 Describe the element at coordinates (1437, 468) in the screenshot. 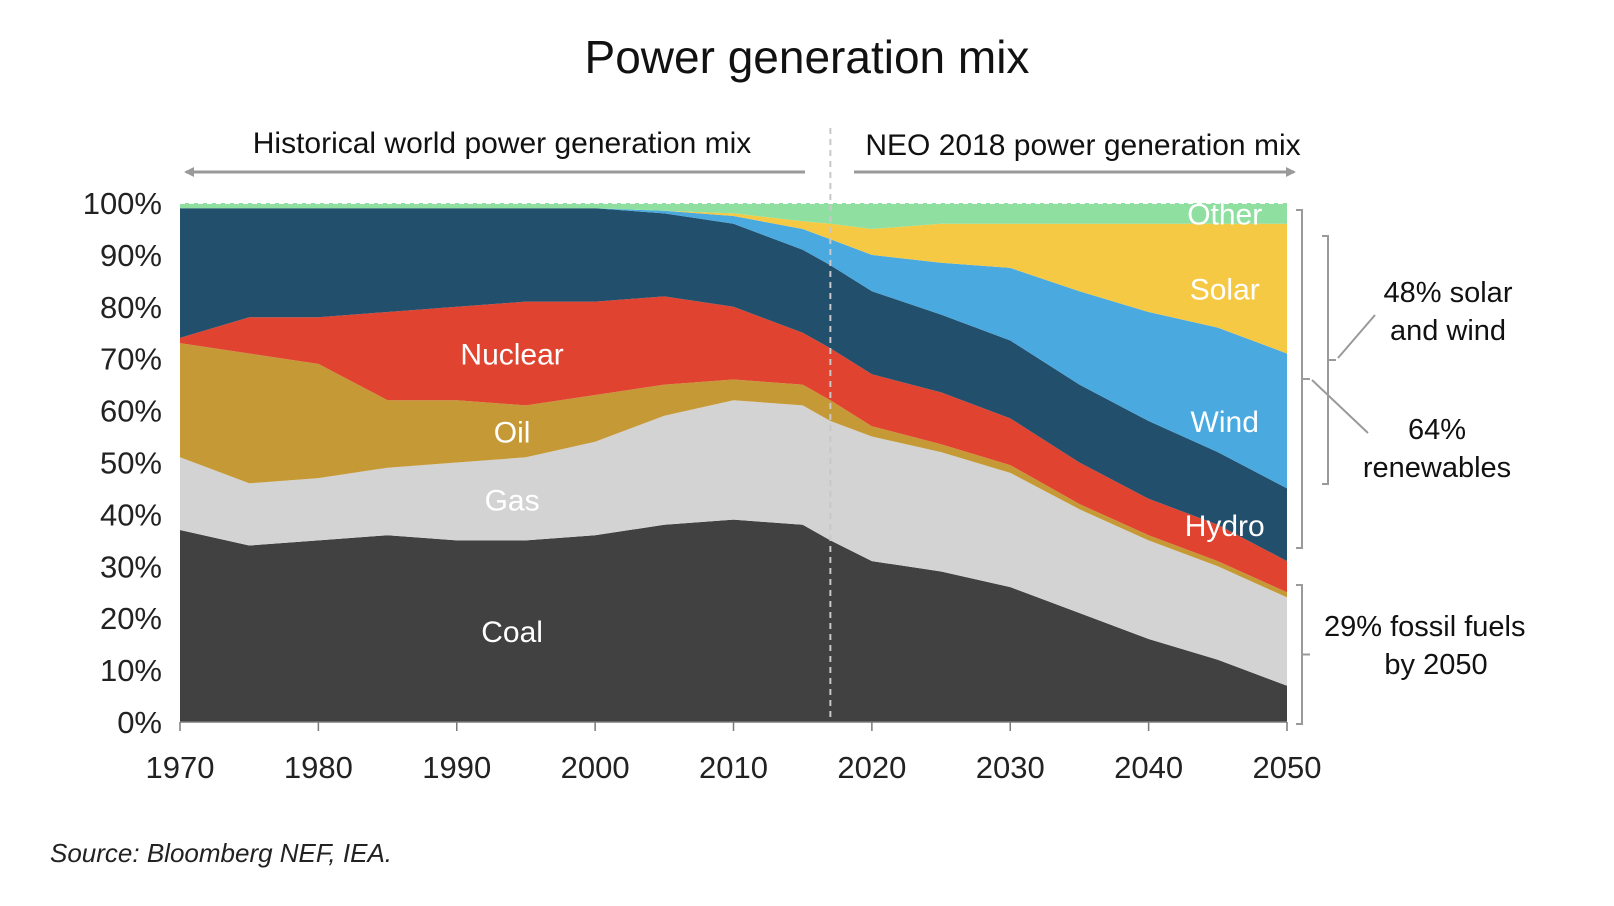

I see `annotation-renewables-line2: renewables` at that location.